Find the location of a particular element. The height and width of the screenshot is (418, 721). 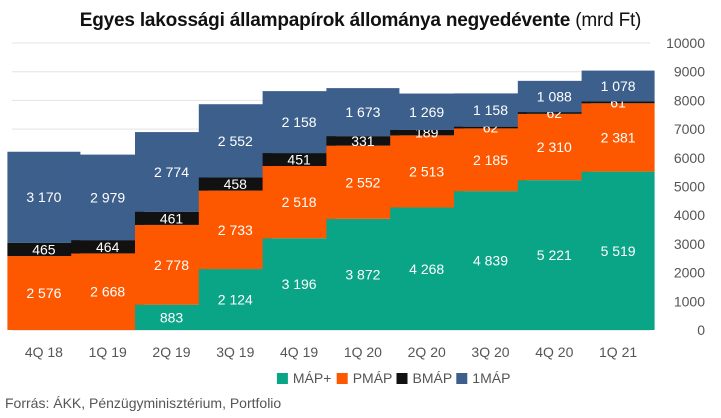

y-tick-label: 8000 is located at coordinates (689, 100).